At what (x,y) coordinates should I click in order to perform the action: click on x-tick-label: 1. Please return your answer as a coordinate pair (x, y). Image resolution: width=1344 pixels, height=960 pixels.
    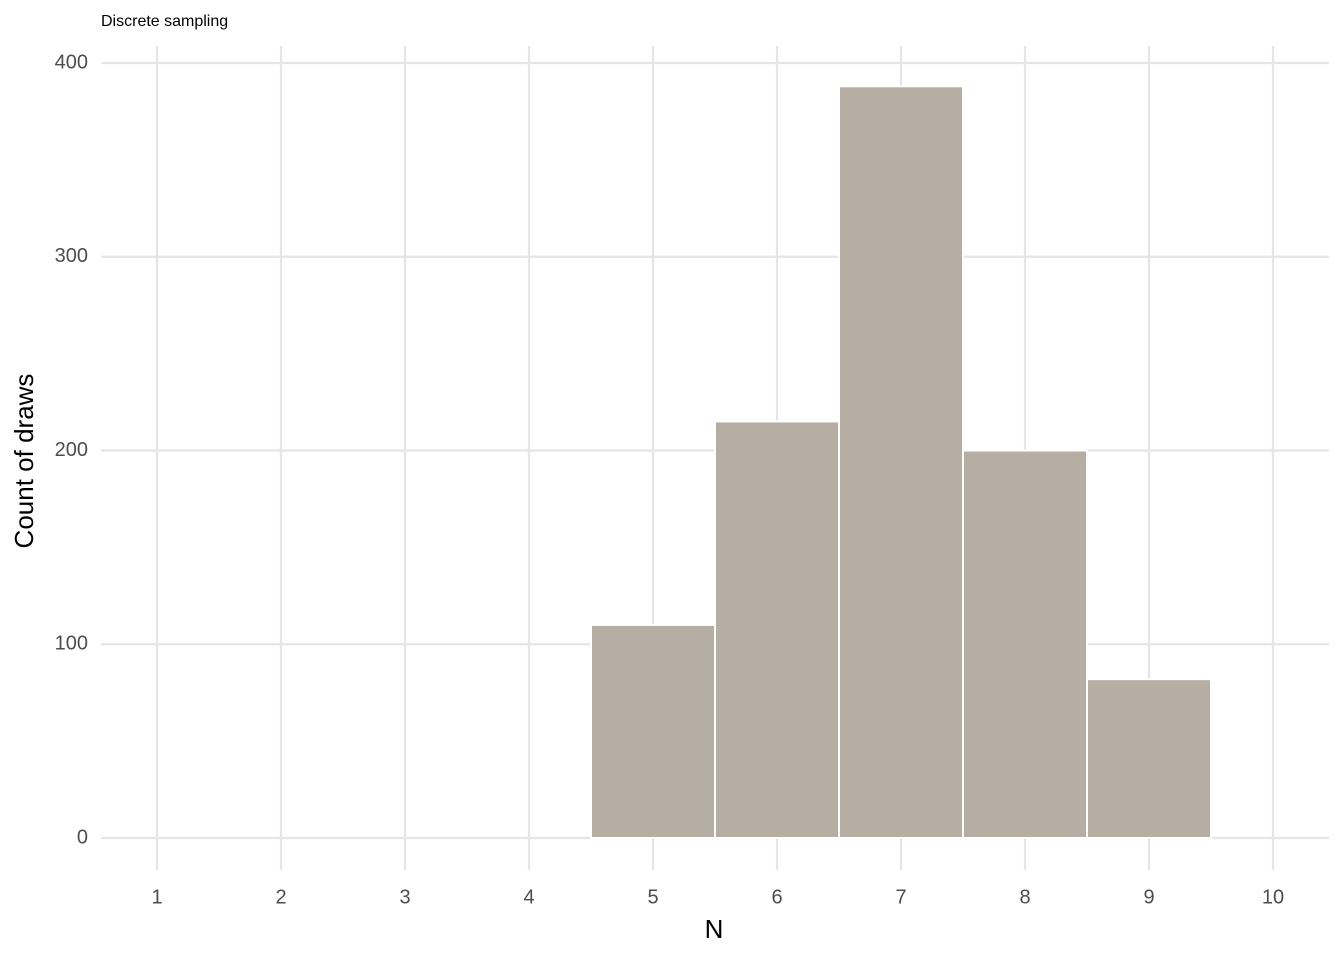
    Looking at the image, I should click on (156, 897).